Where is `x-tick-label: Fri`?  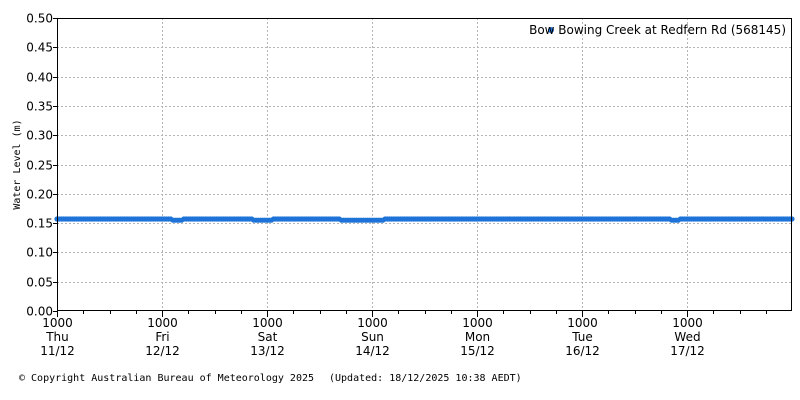
x-tick-label: Fri is located at coordinates (162, 337).